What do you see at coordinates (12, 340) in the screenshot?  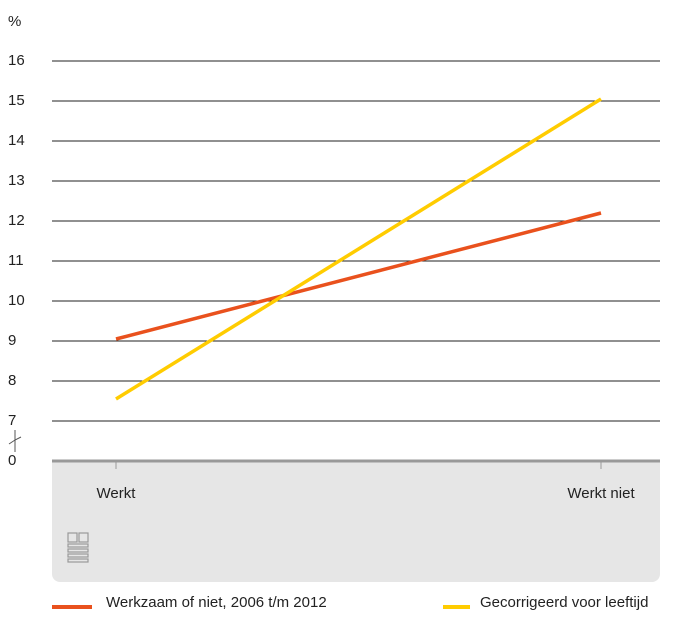 I see `y-tick-label: 9` at bounding box center [12, 340].